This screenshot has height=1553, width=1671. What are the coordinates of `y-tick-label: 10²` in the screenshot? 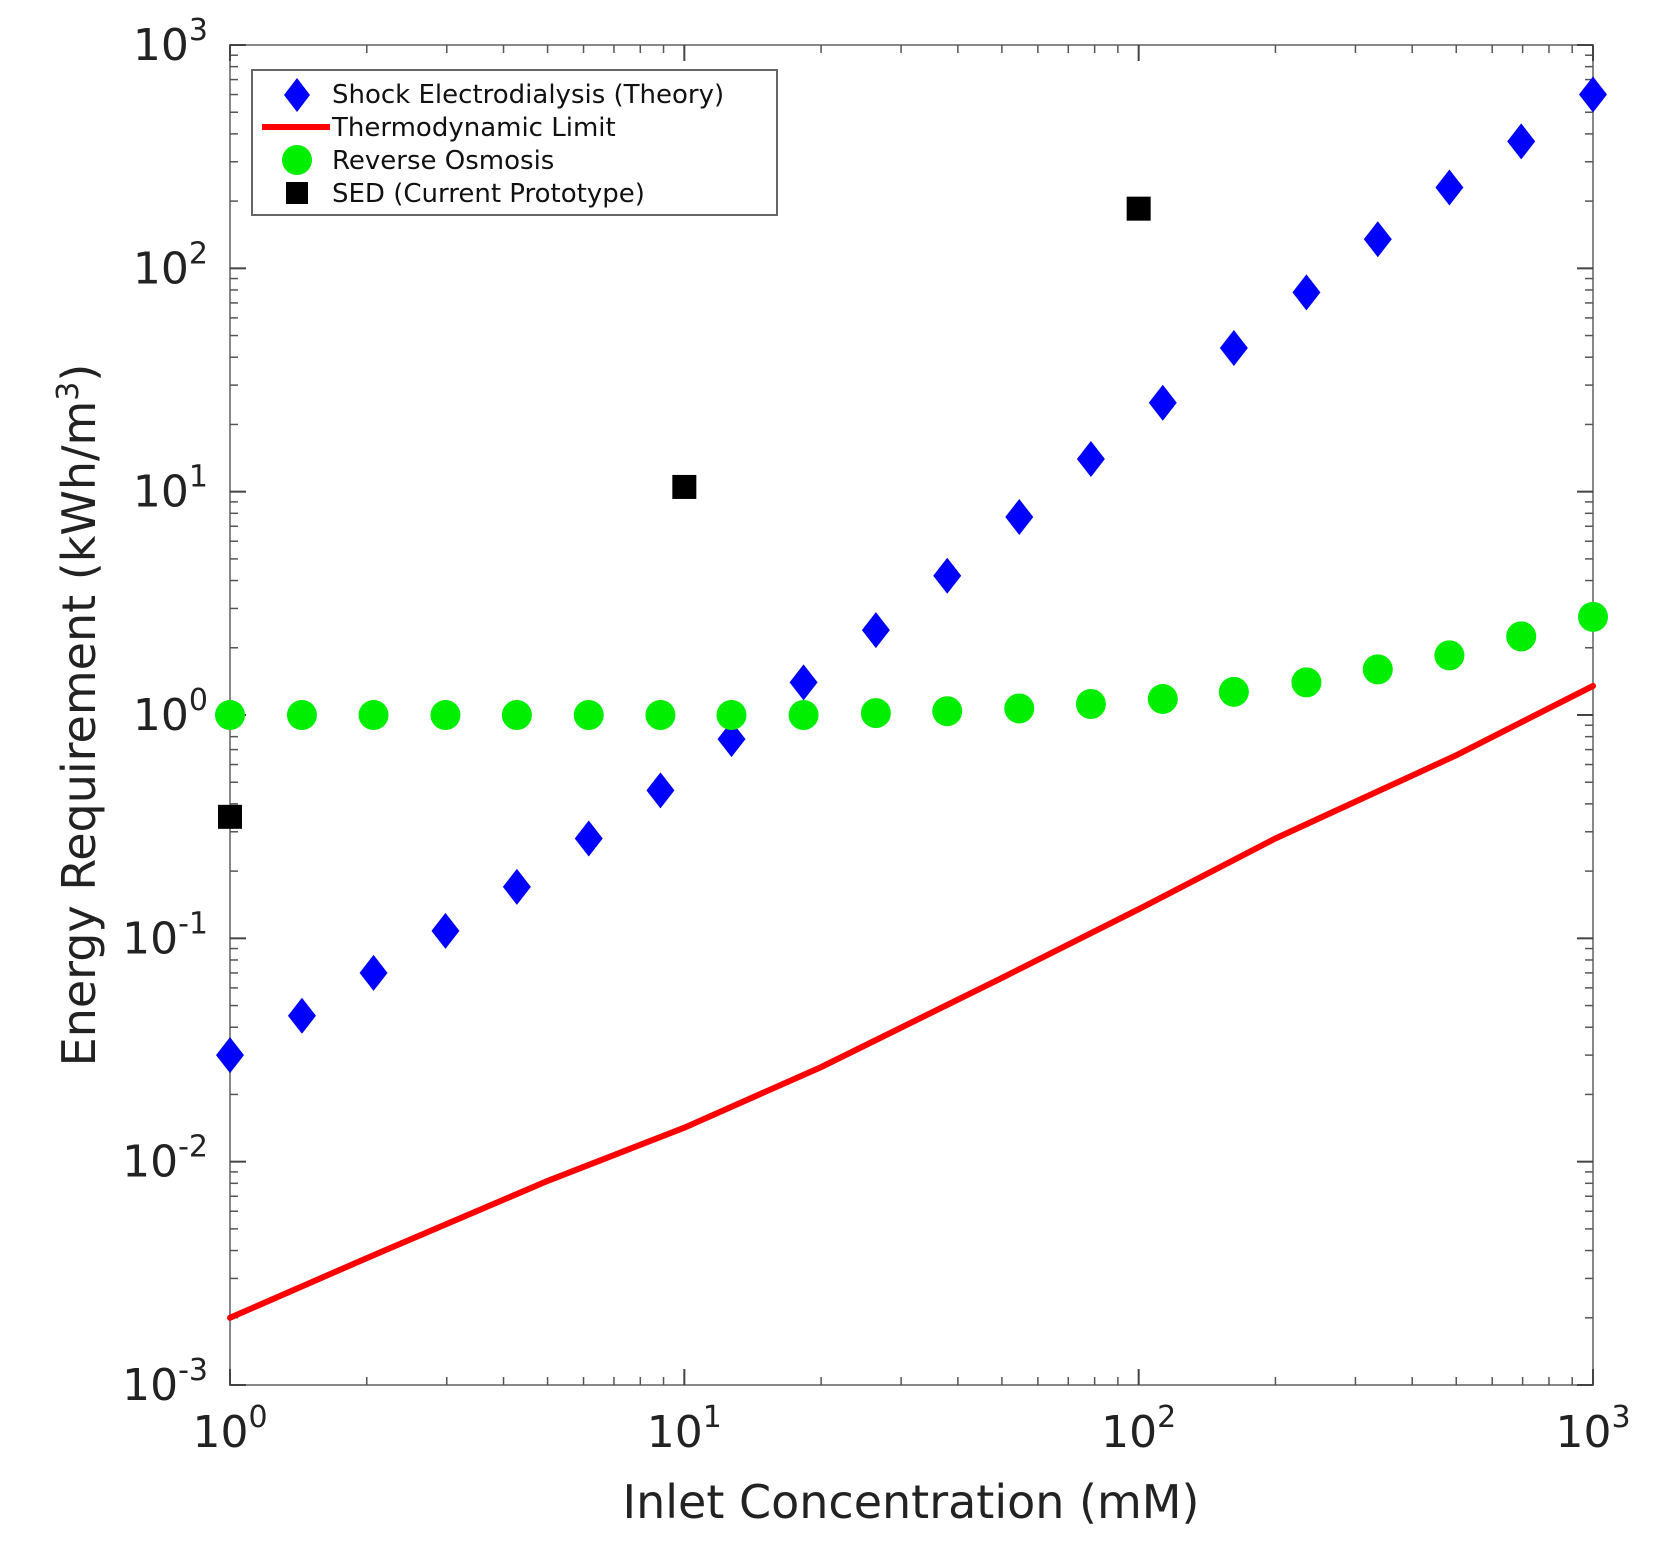 It's located at (170, 265).